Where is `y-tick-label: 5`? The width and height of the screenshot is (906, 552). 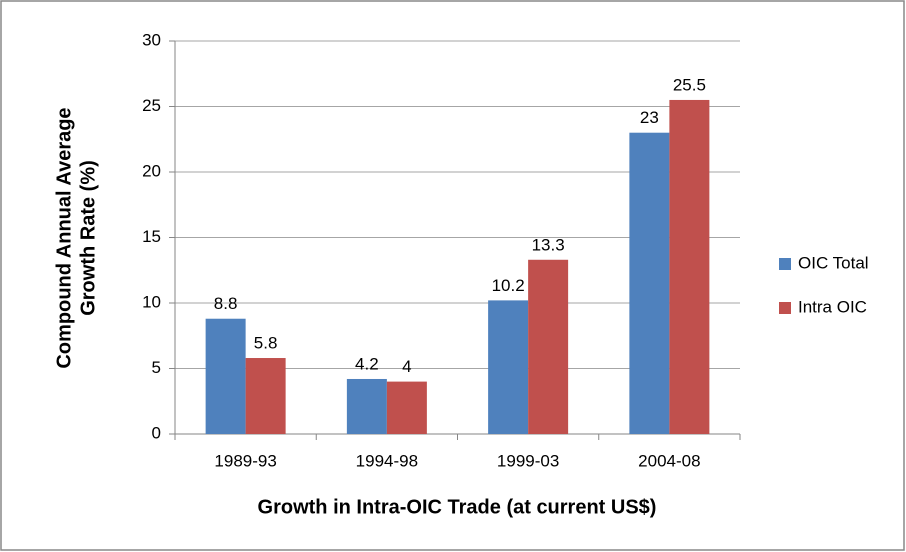 y-tick-label: 5 is located at coordinates (156, 367).